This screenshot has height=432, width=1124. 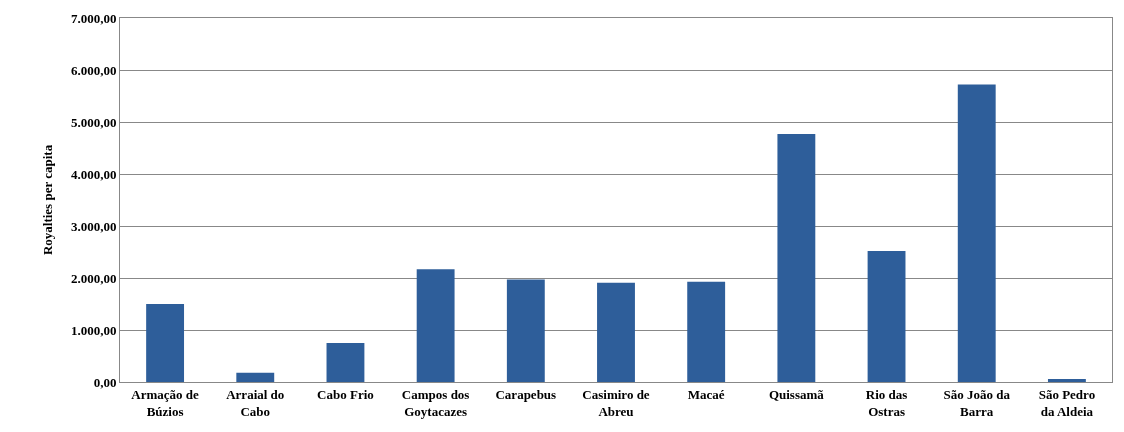 What do you see at coordinates (345, 394) in the screenshot?
I see `x-tick-label: Cabo Frio` at bounding box center [345, 394].